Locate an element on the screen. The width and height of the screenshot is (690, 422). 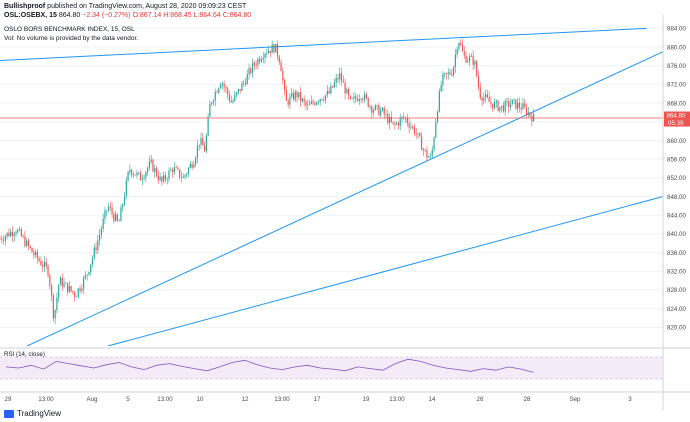
last-price: 864.80 is located at coordinates (69, 15).